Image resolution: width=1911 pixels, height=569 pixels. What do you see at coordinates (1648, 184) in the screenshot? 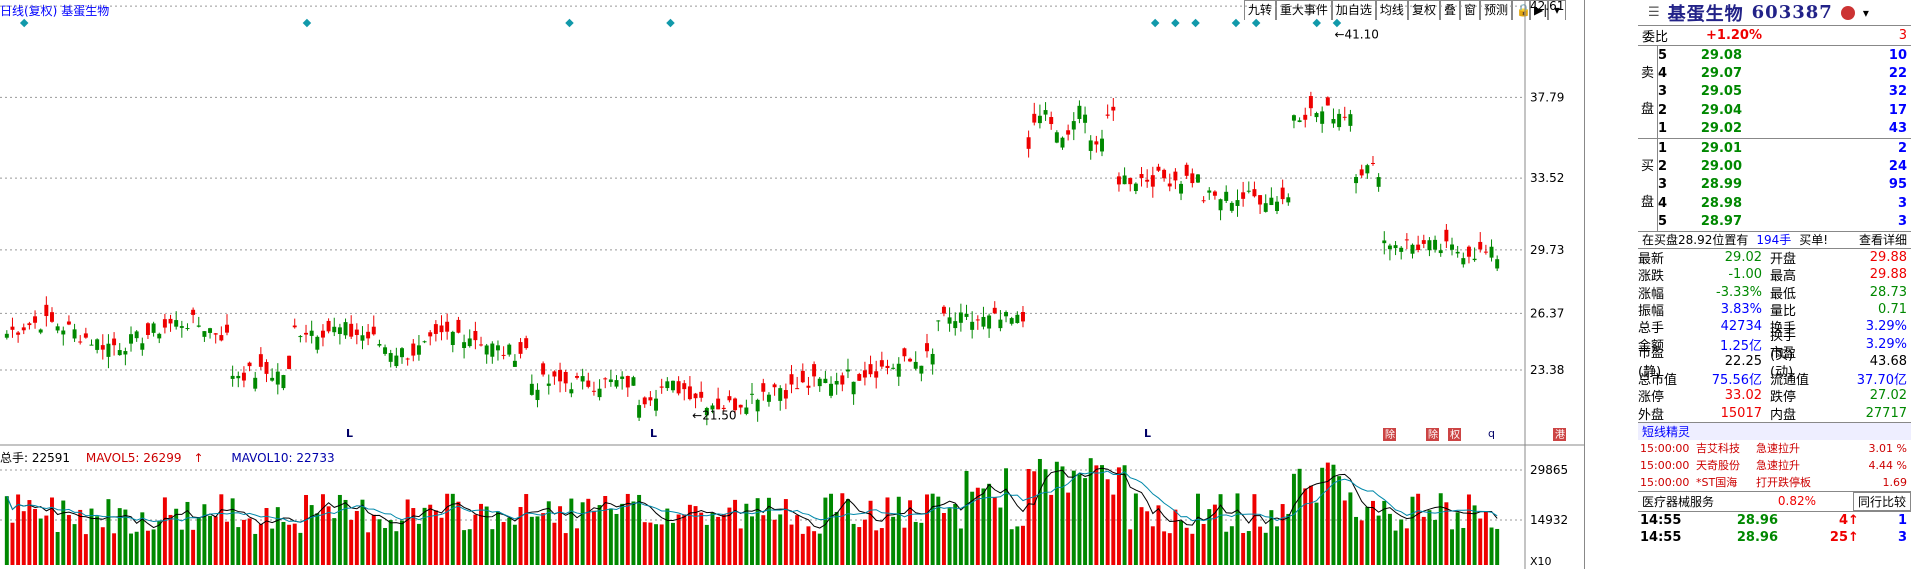
I see `buy-orders-label: 买盘` at bounding box center [1648, 184].